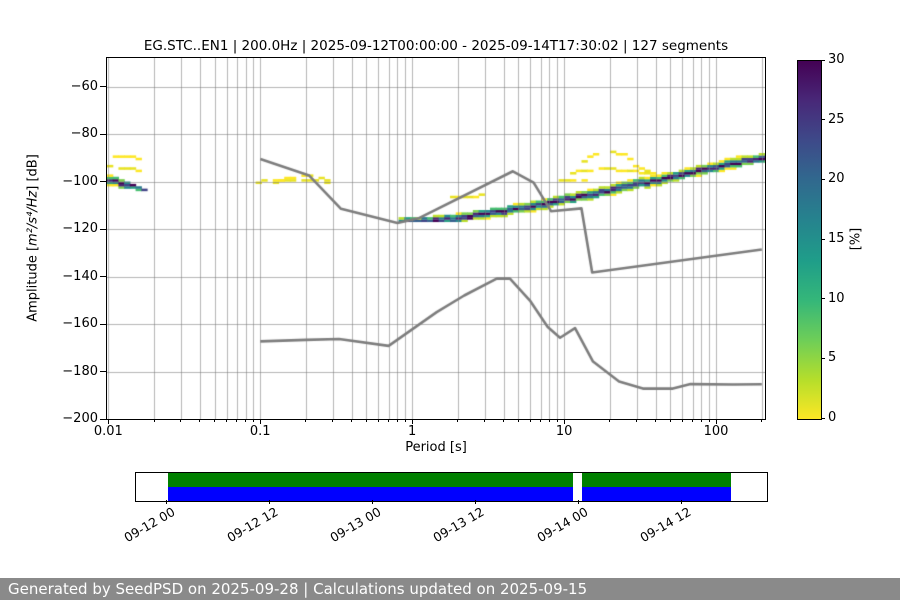 This screenshot has height=600, width=900. What do you see at coordinates (716, 431) in the screenshot?
I see `x-tick-label: 100` at bounding box center [716, 431].